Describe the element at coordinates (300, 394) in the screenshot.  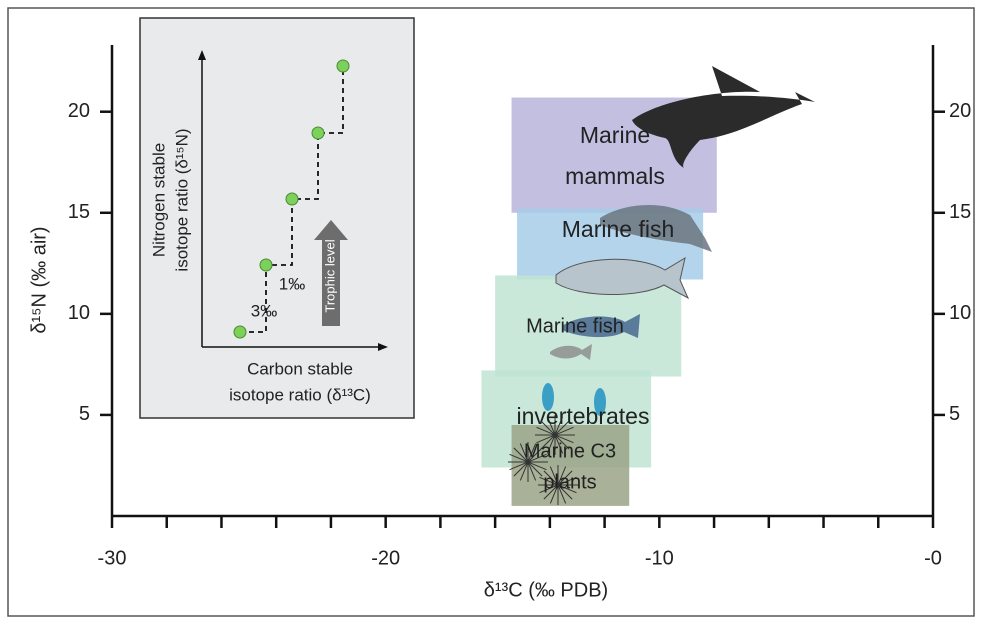
I see `inset-x-label: isotope ratio (δ¹³C)` at that location.